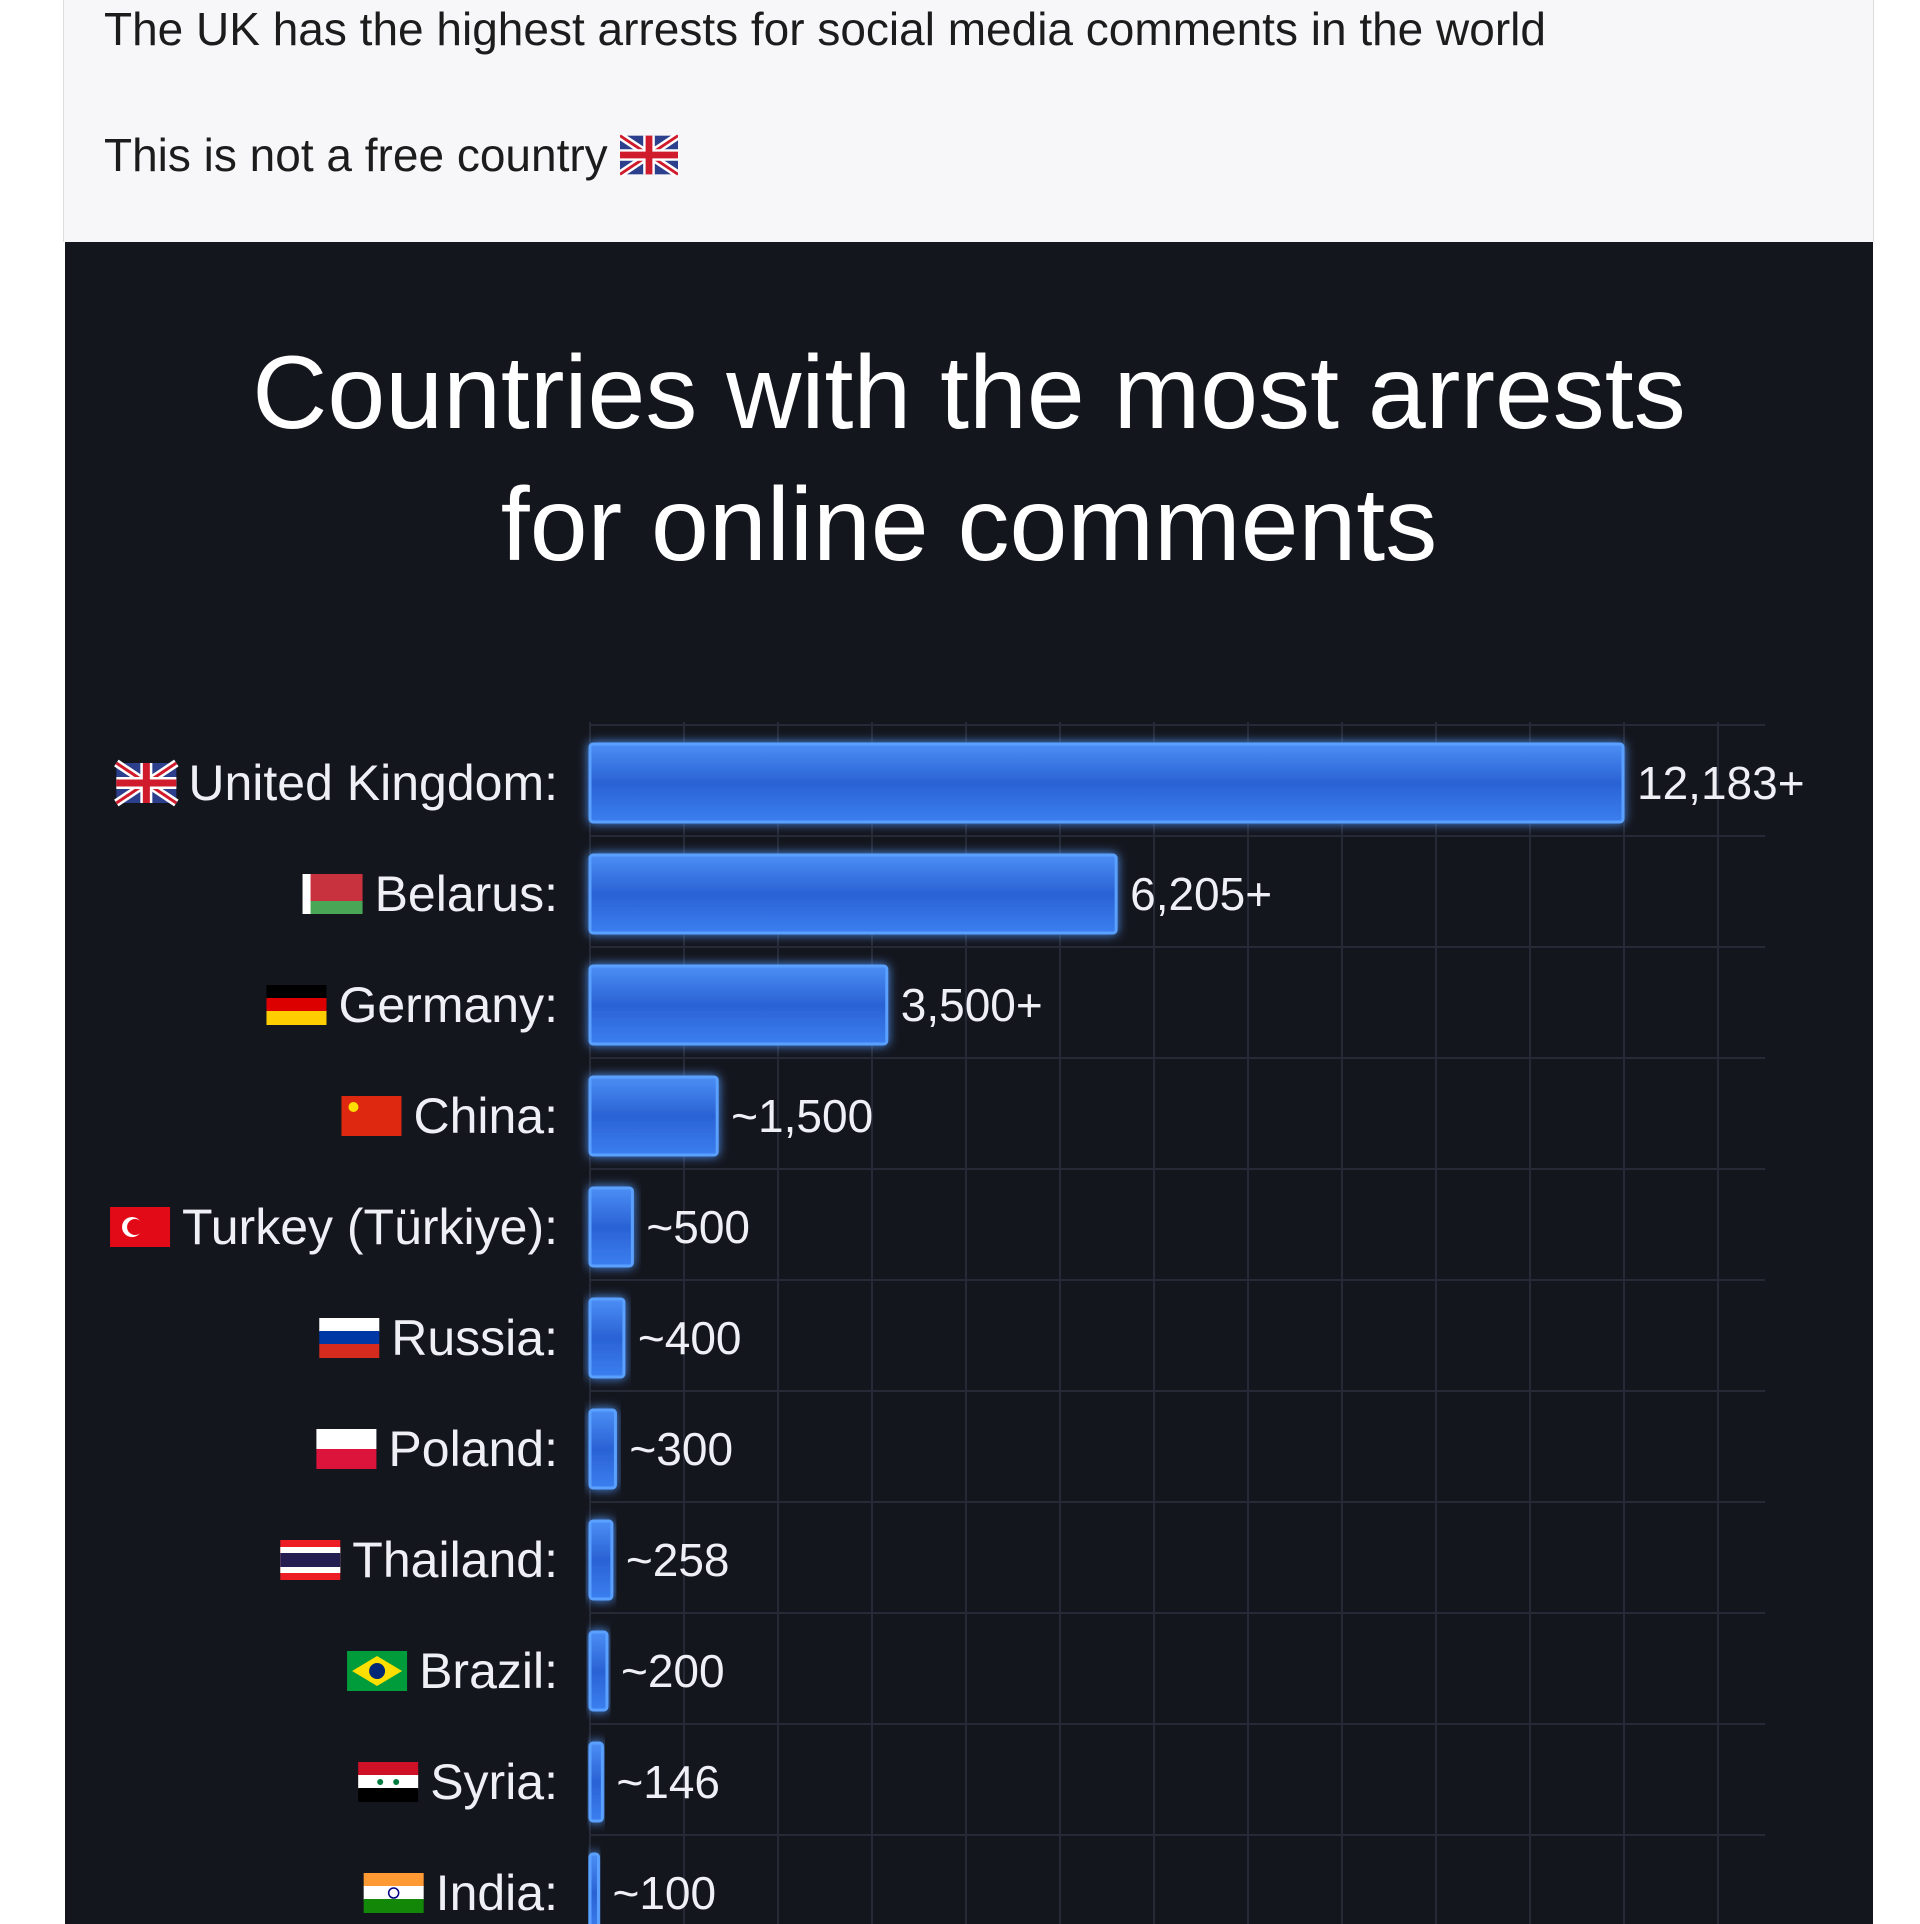 The height and width of the screenshot is (1924, 1920). Describe the element at coordinates (349, 1338) in the screenshot. I see `russia-flag-icon` at that location.